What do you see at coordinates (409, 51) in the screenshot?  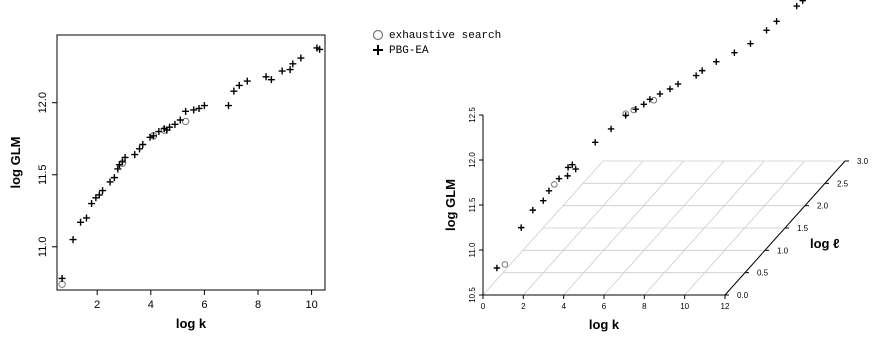 I see `legend-label: PBG-EA` at bounding box center [409, 51].